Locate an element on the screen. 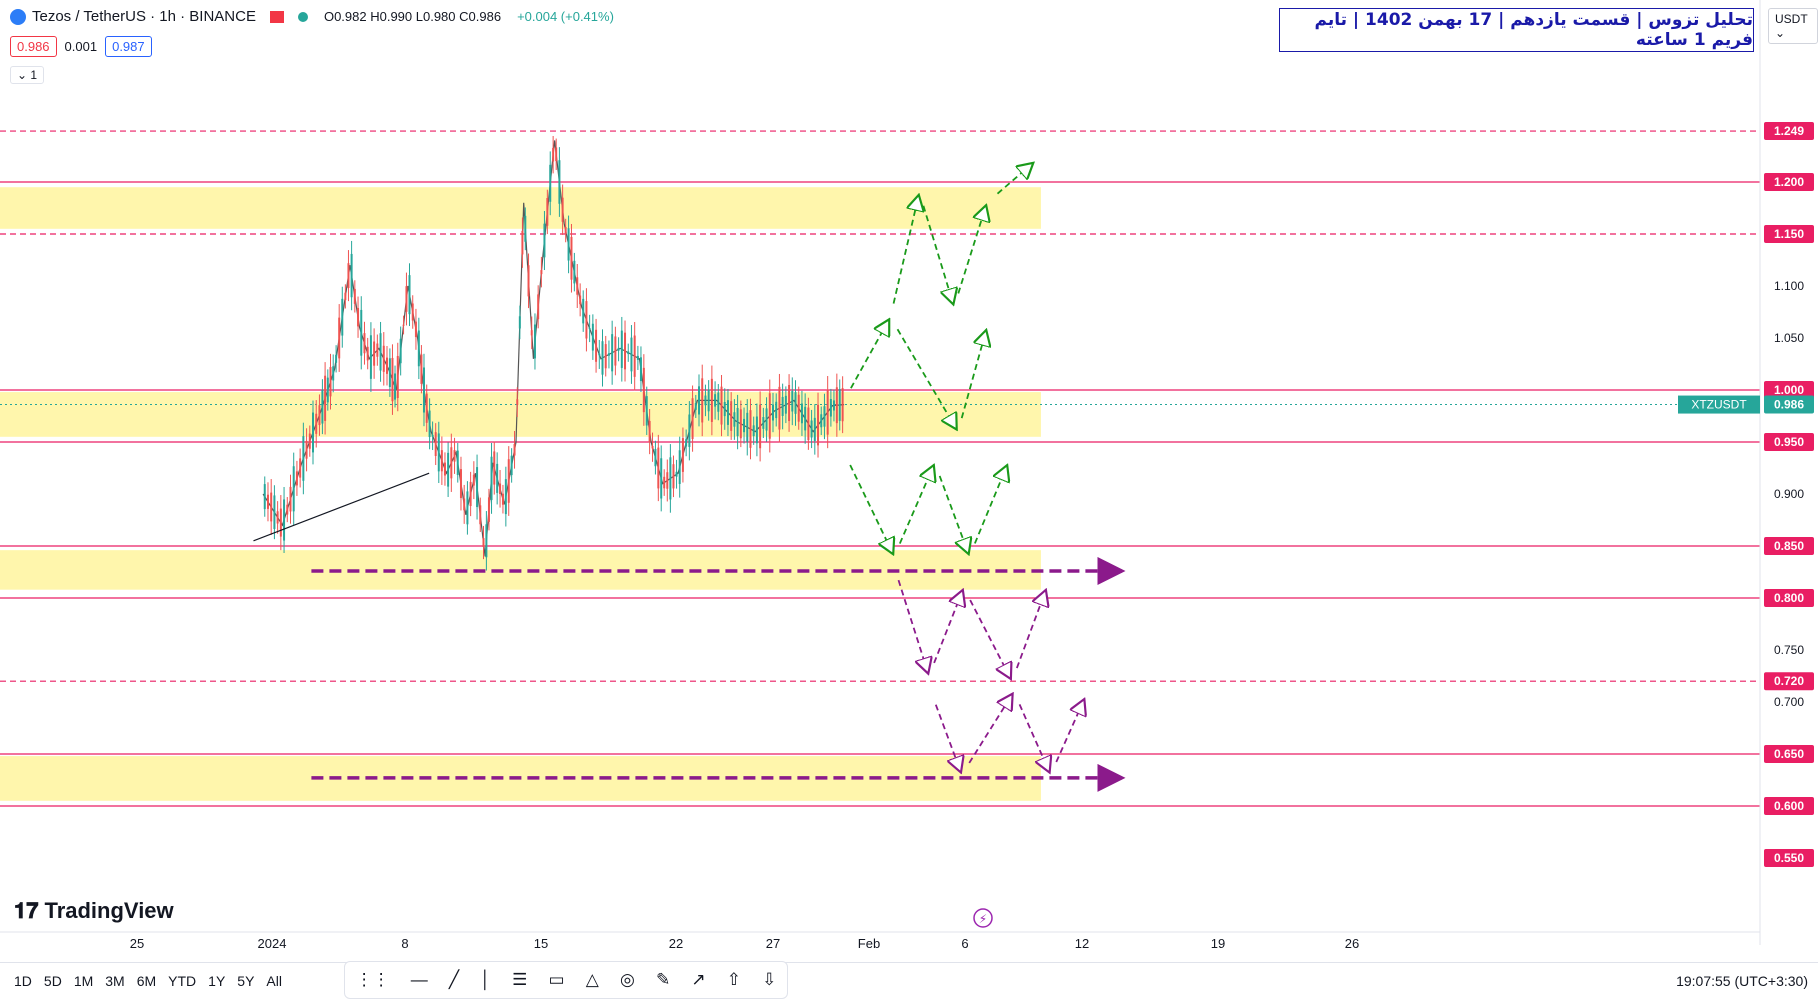 Image resolution: width=1818 pixels, height=999 pixels. brush-icon: ✎ is located at coordinates (663, 979).